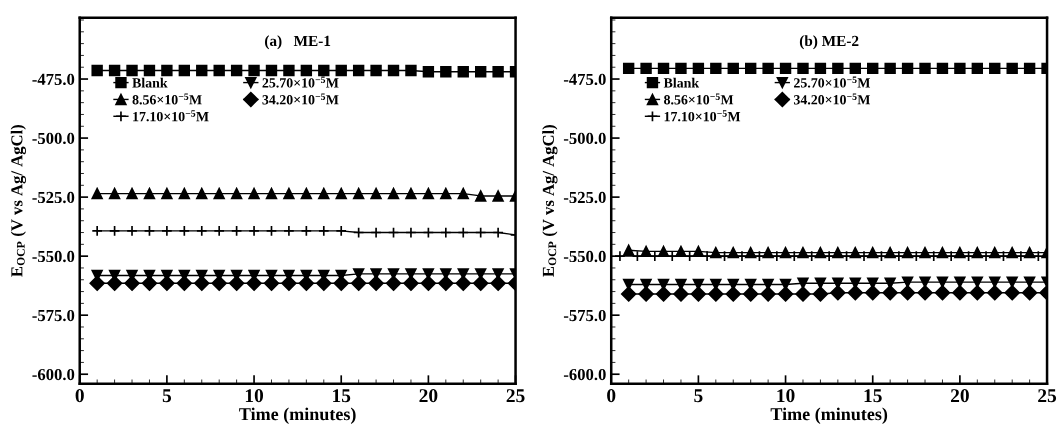 The image size is (1063, 441). Describe the element at coordinates (829, 42) in the screenshot. I see `text: (b) ME-2` at that location.